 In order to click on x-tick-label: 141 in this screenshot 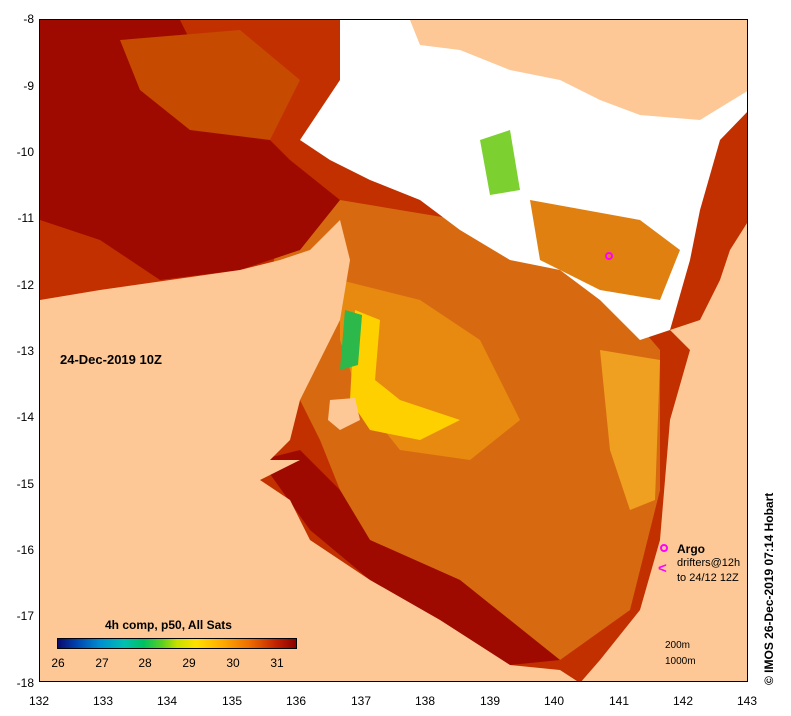, I will do `click(619, 701)`.